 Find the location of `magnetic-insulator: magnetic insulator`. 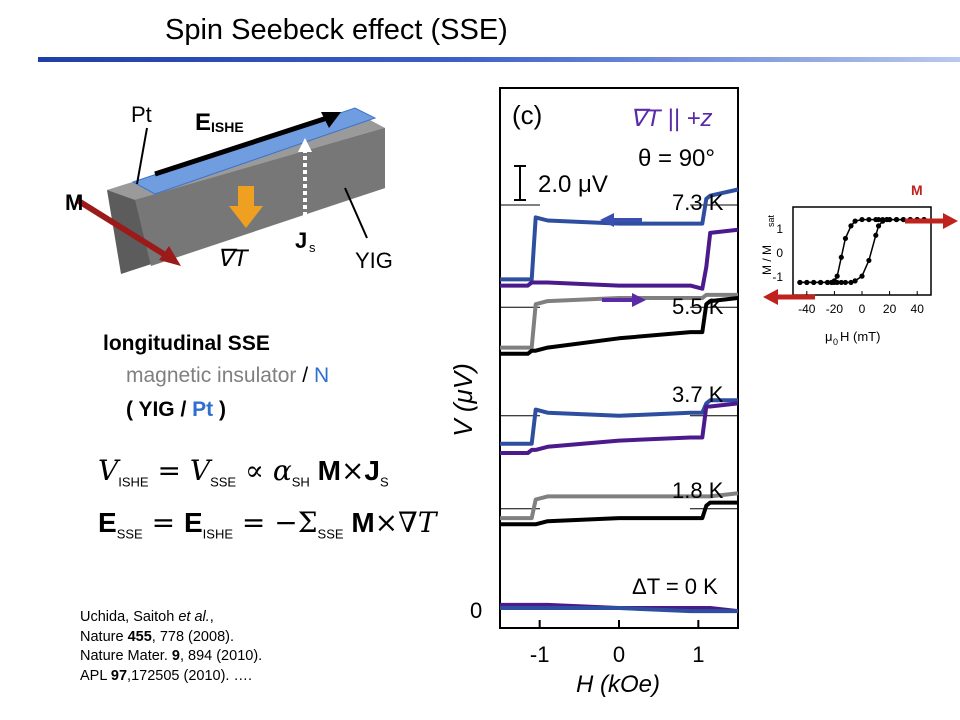

magnetic-insulator: magnetic insulator is located at coordinates (211, 375).